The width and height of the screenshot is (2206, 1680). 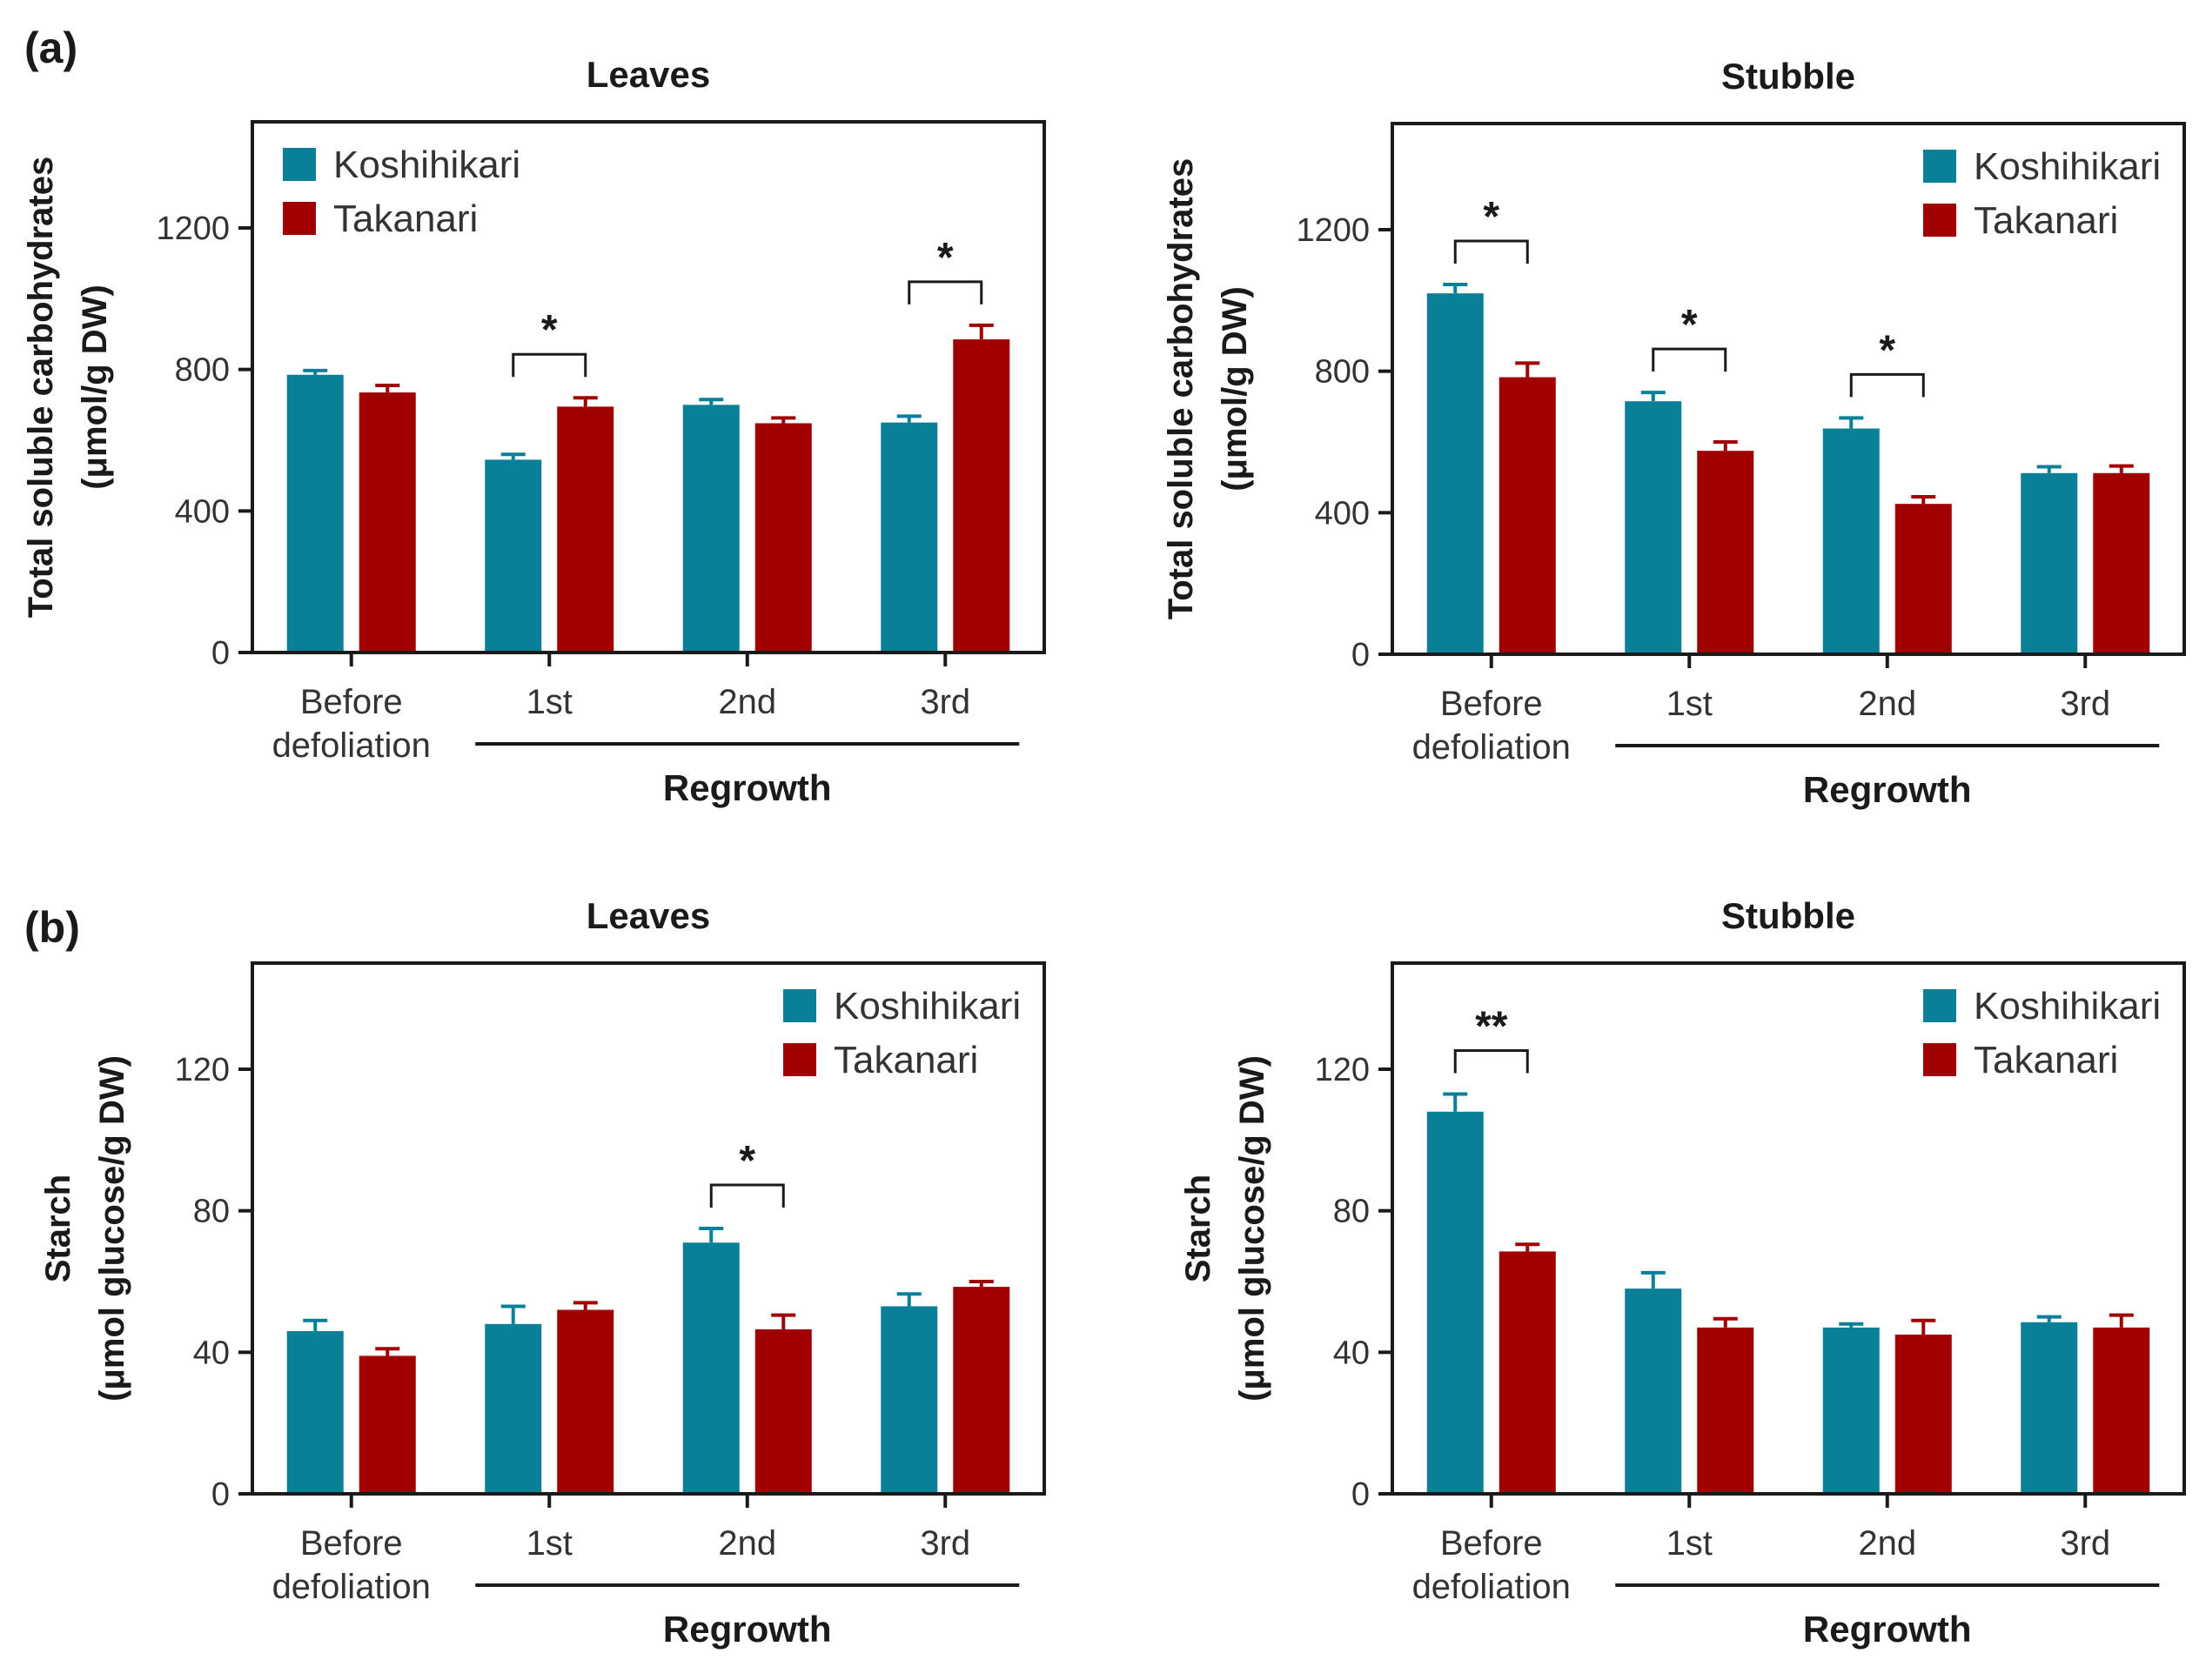 I want to click on panel-label-a: (a), so click(x=50, y=47).